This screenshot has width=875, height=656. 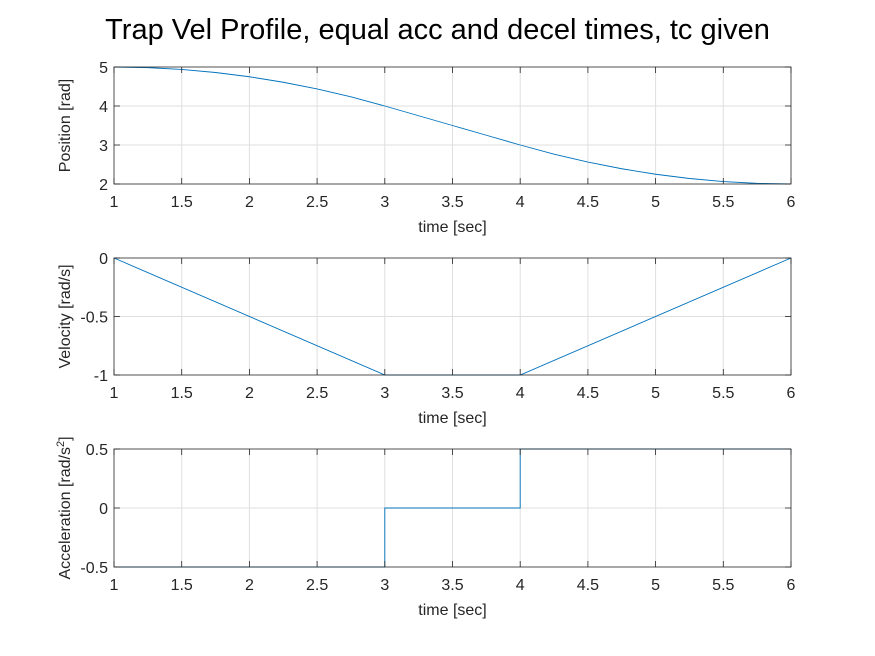 What do you see at coordinates (723, 202) in the screenshot?
I see `position-xtick-label: 5.5` at bounding box center [723, 202].